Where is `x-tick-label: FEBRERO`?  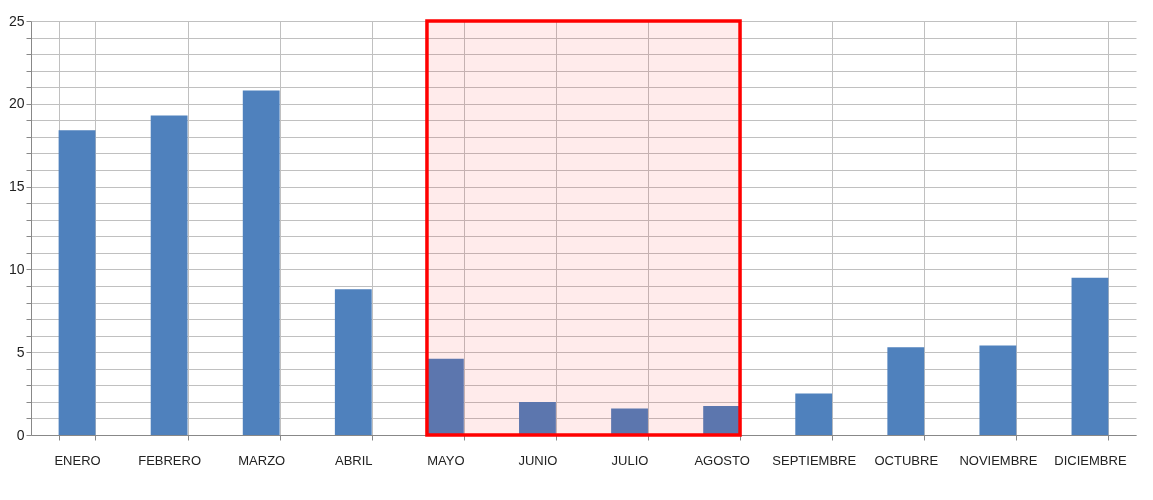 x-tick-label: FEBRERO is located at coordinates (170, 460).